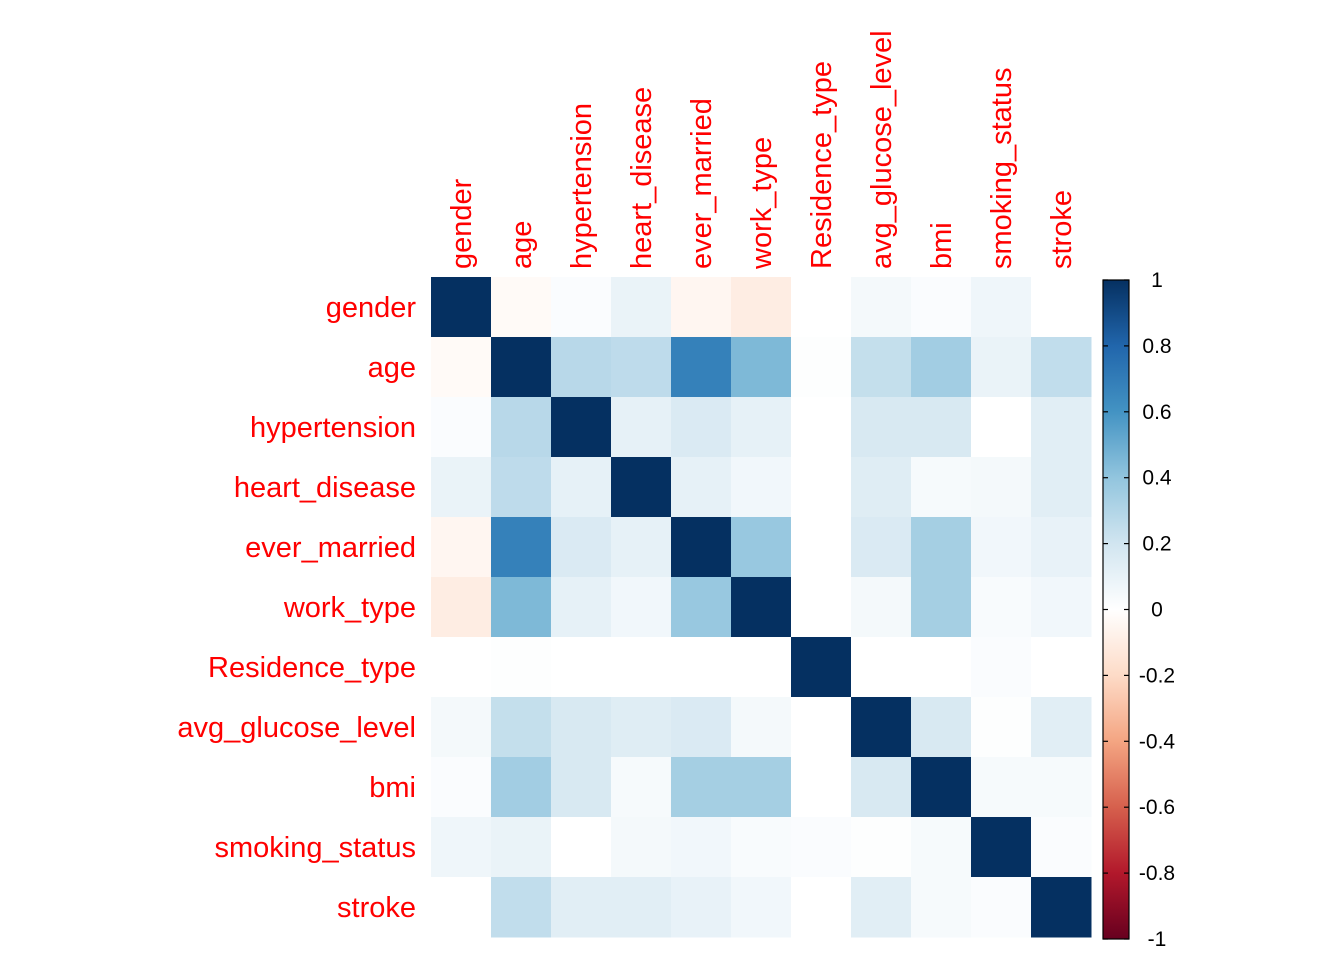  I want to click on color-legend-tick-label: 0.6, so click(1156, 412).